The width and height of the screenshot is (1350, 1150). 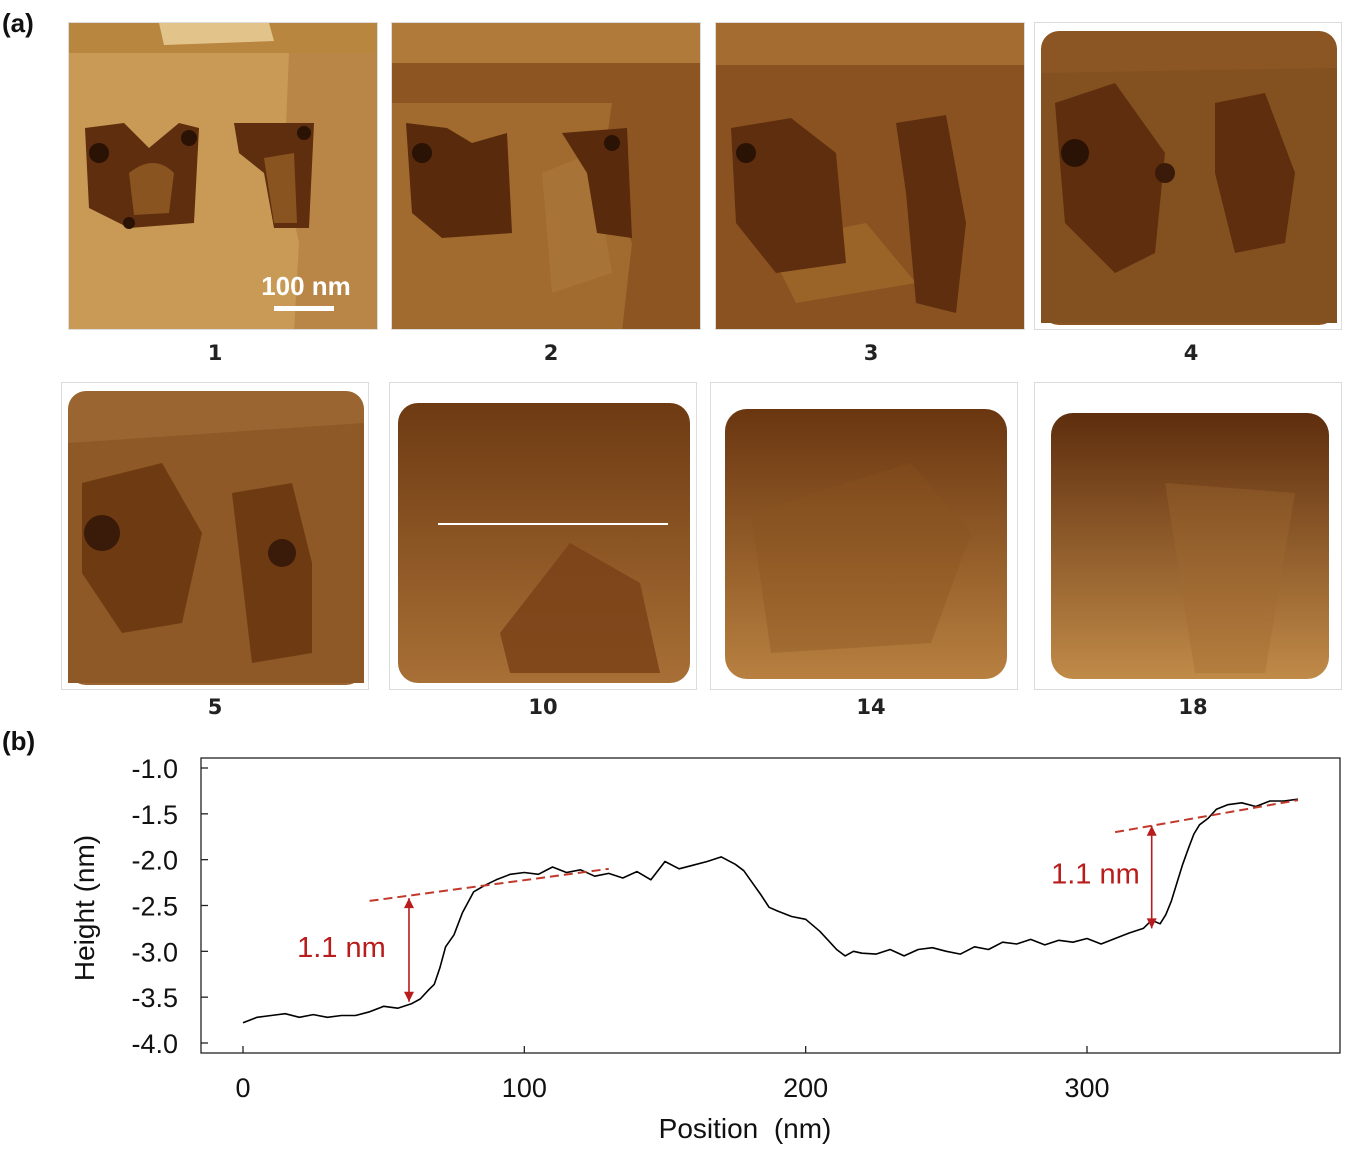 I want to click on frame-label-14: 14, so click(x=871, y=707).